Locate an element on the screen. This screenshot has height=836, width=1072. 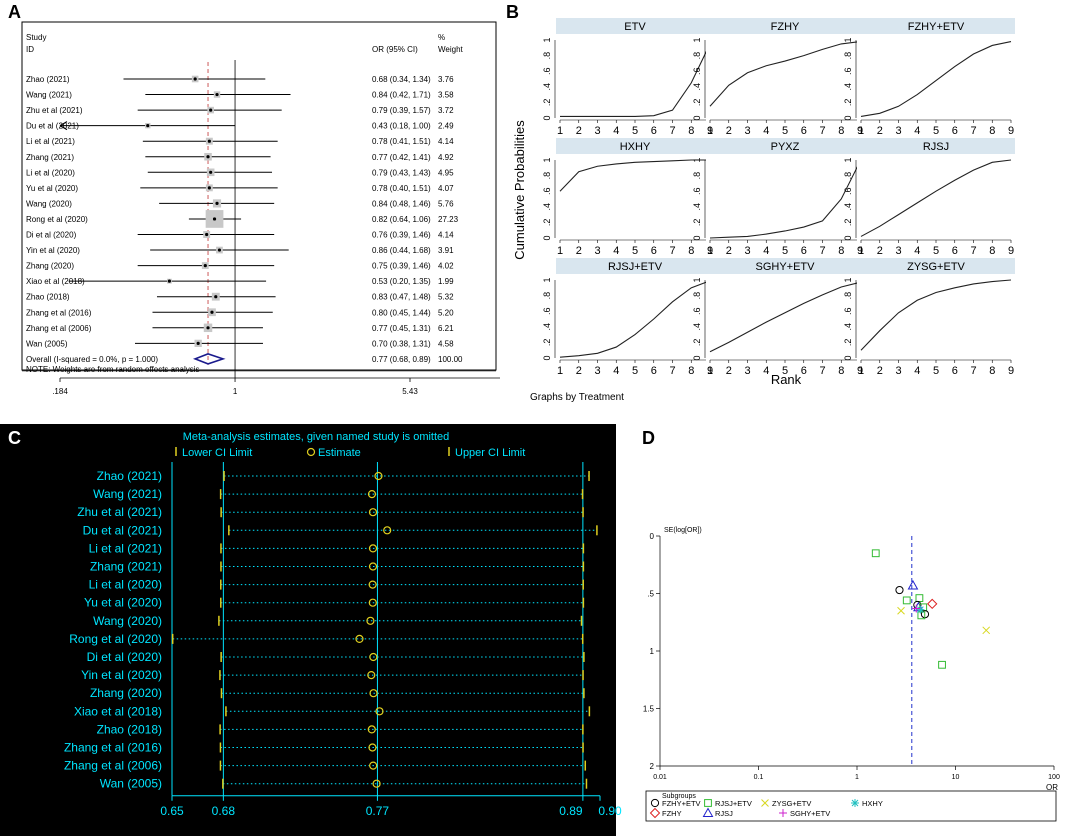
sens-study-label: Wan (2005) is located at coordinates (131, 784).